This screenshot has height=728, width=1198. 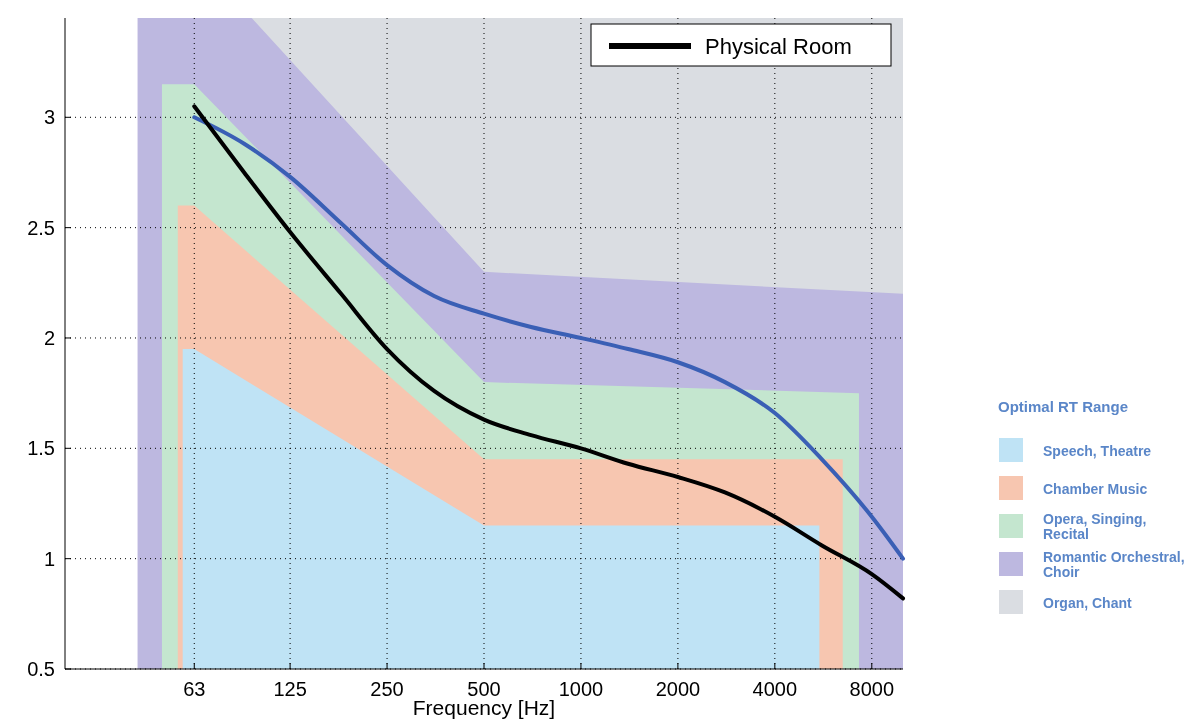 What do you see at coordinates (581, 689) in the screenshot?
I see `x-tick-label: 1000` at bounding box center [581, 689].